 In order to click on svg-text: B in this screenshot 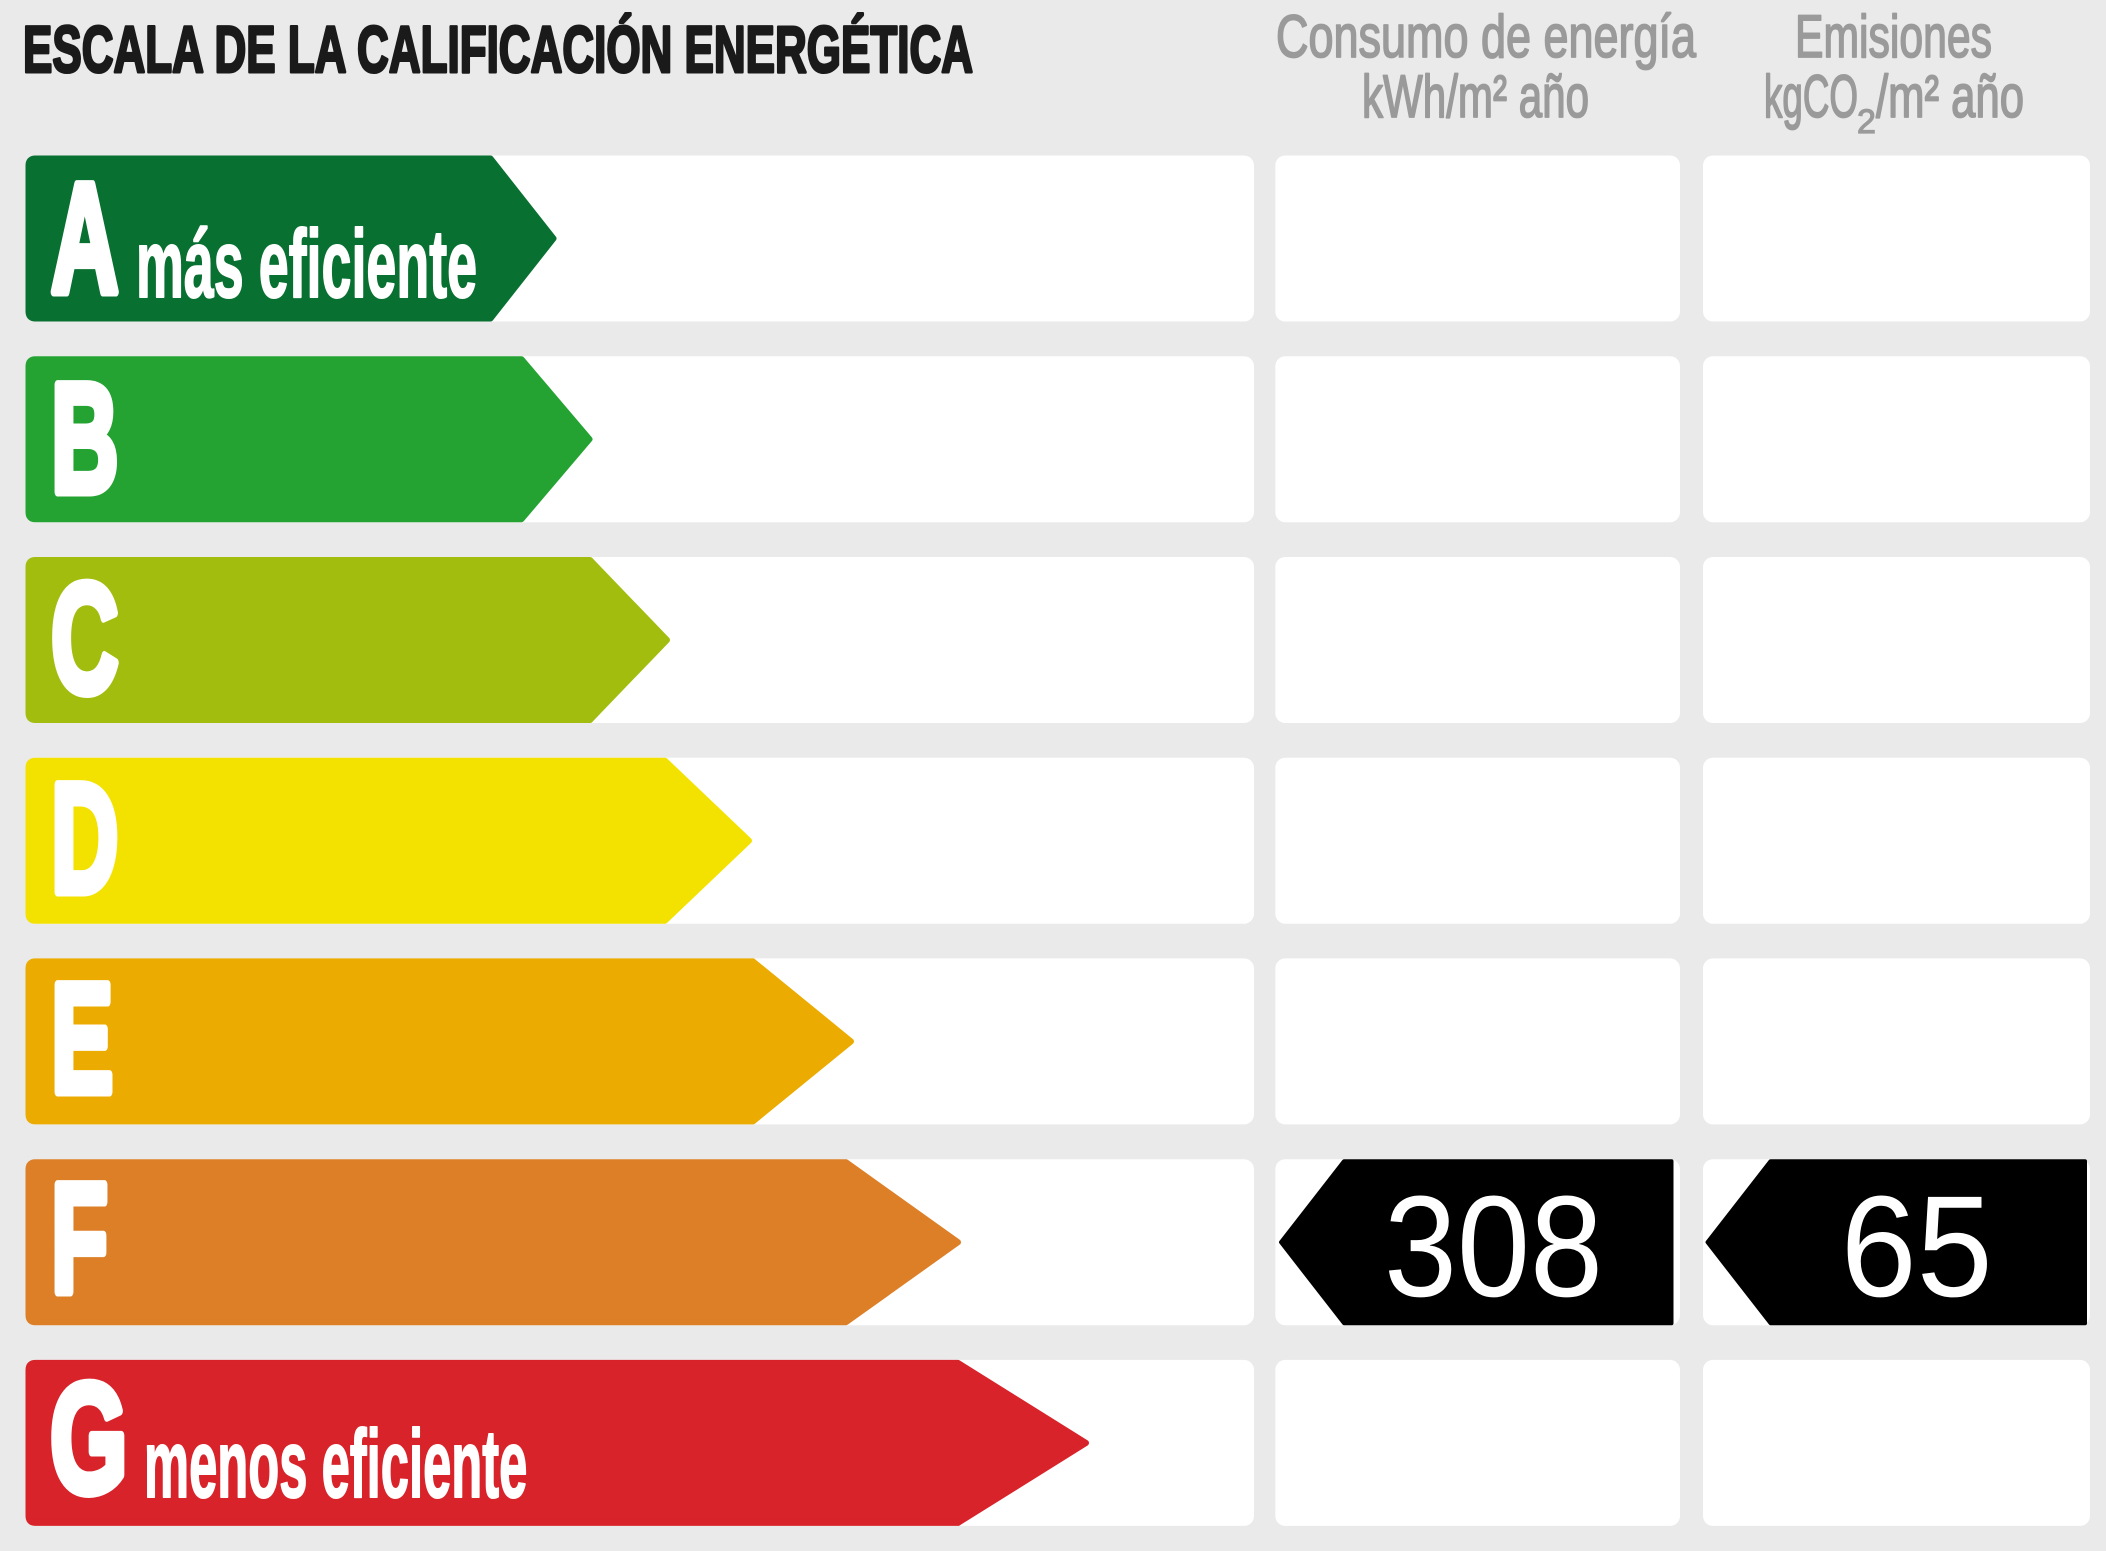, I will do `click(85, 439)`.